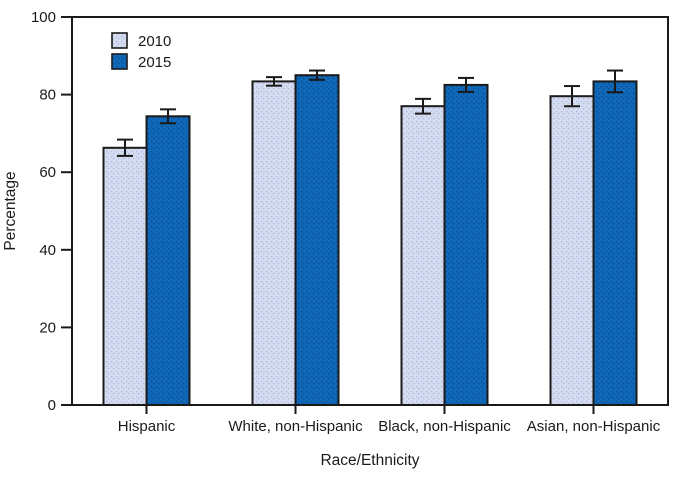 This screenshot has height=481, width=676. What do you see at coordinates (47, 327) in the screenshot?
I see `y-tick-label: 20` at bounding box center [47, 327].